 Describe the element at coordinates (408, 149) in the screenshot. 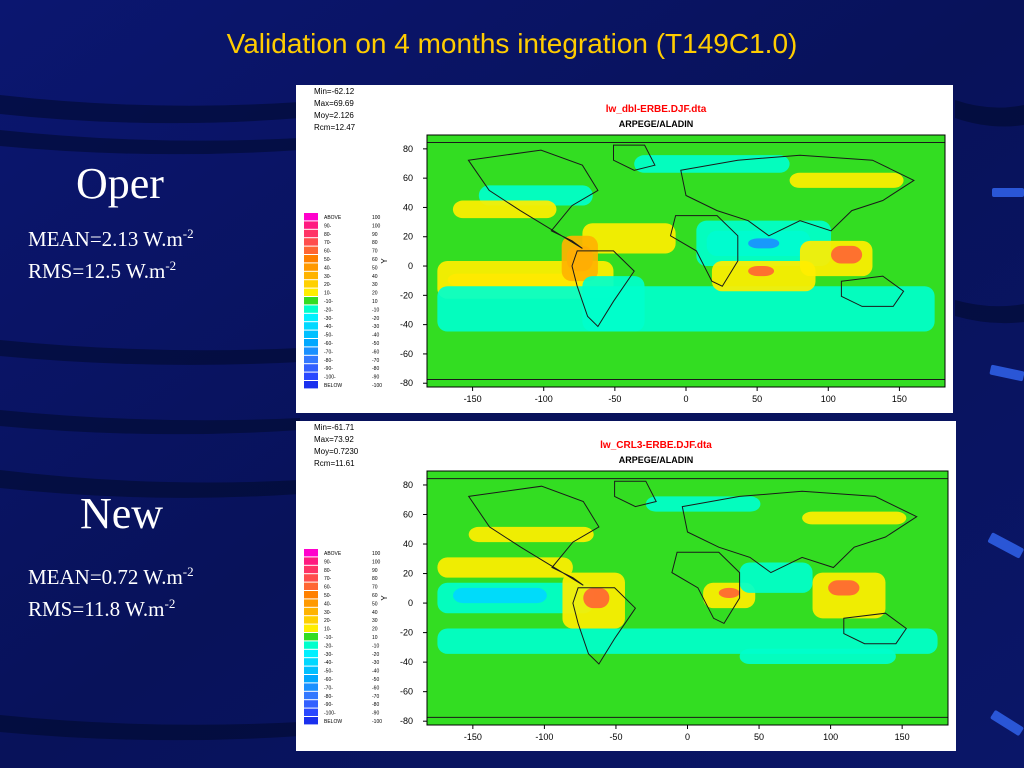

I see `y-tick-label: 80` at that location.